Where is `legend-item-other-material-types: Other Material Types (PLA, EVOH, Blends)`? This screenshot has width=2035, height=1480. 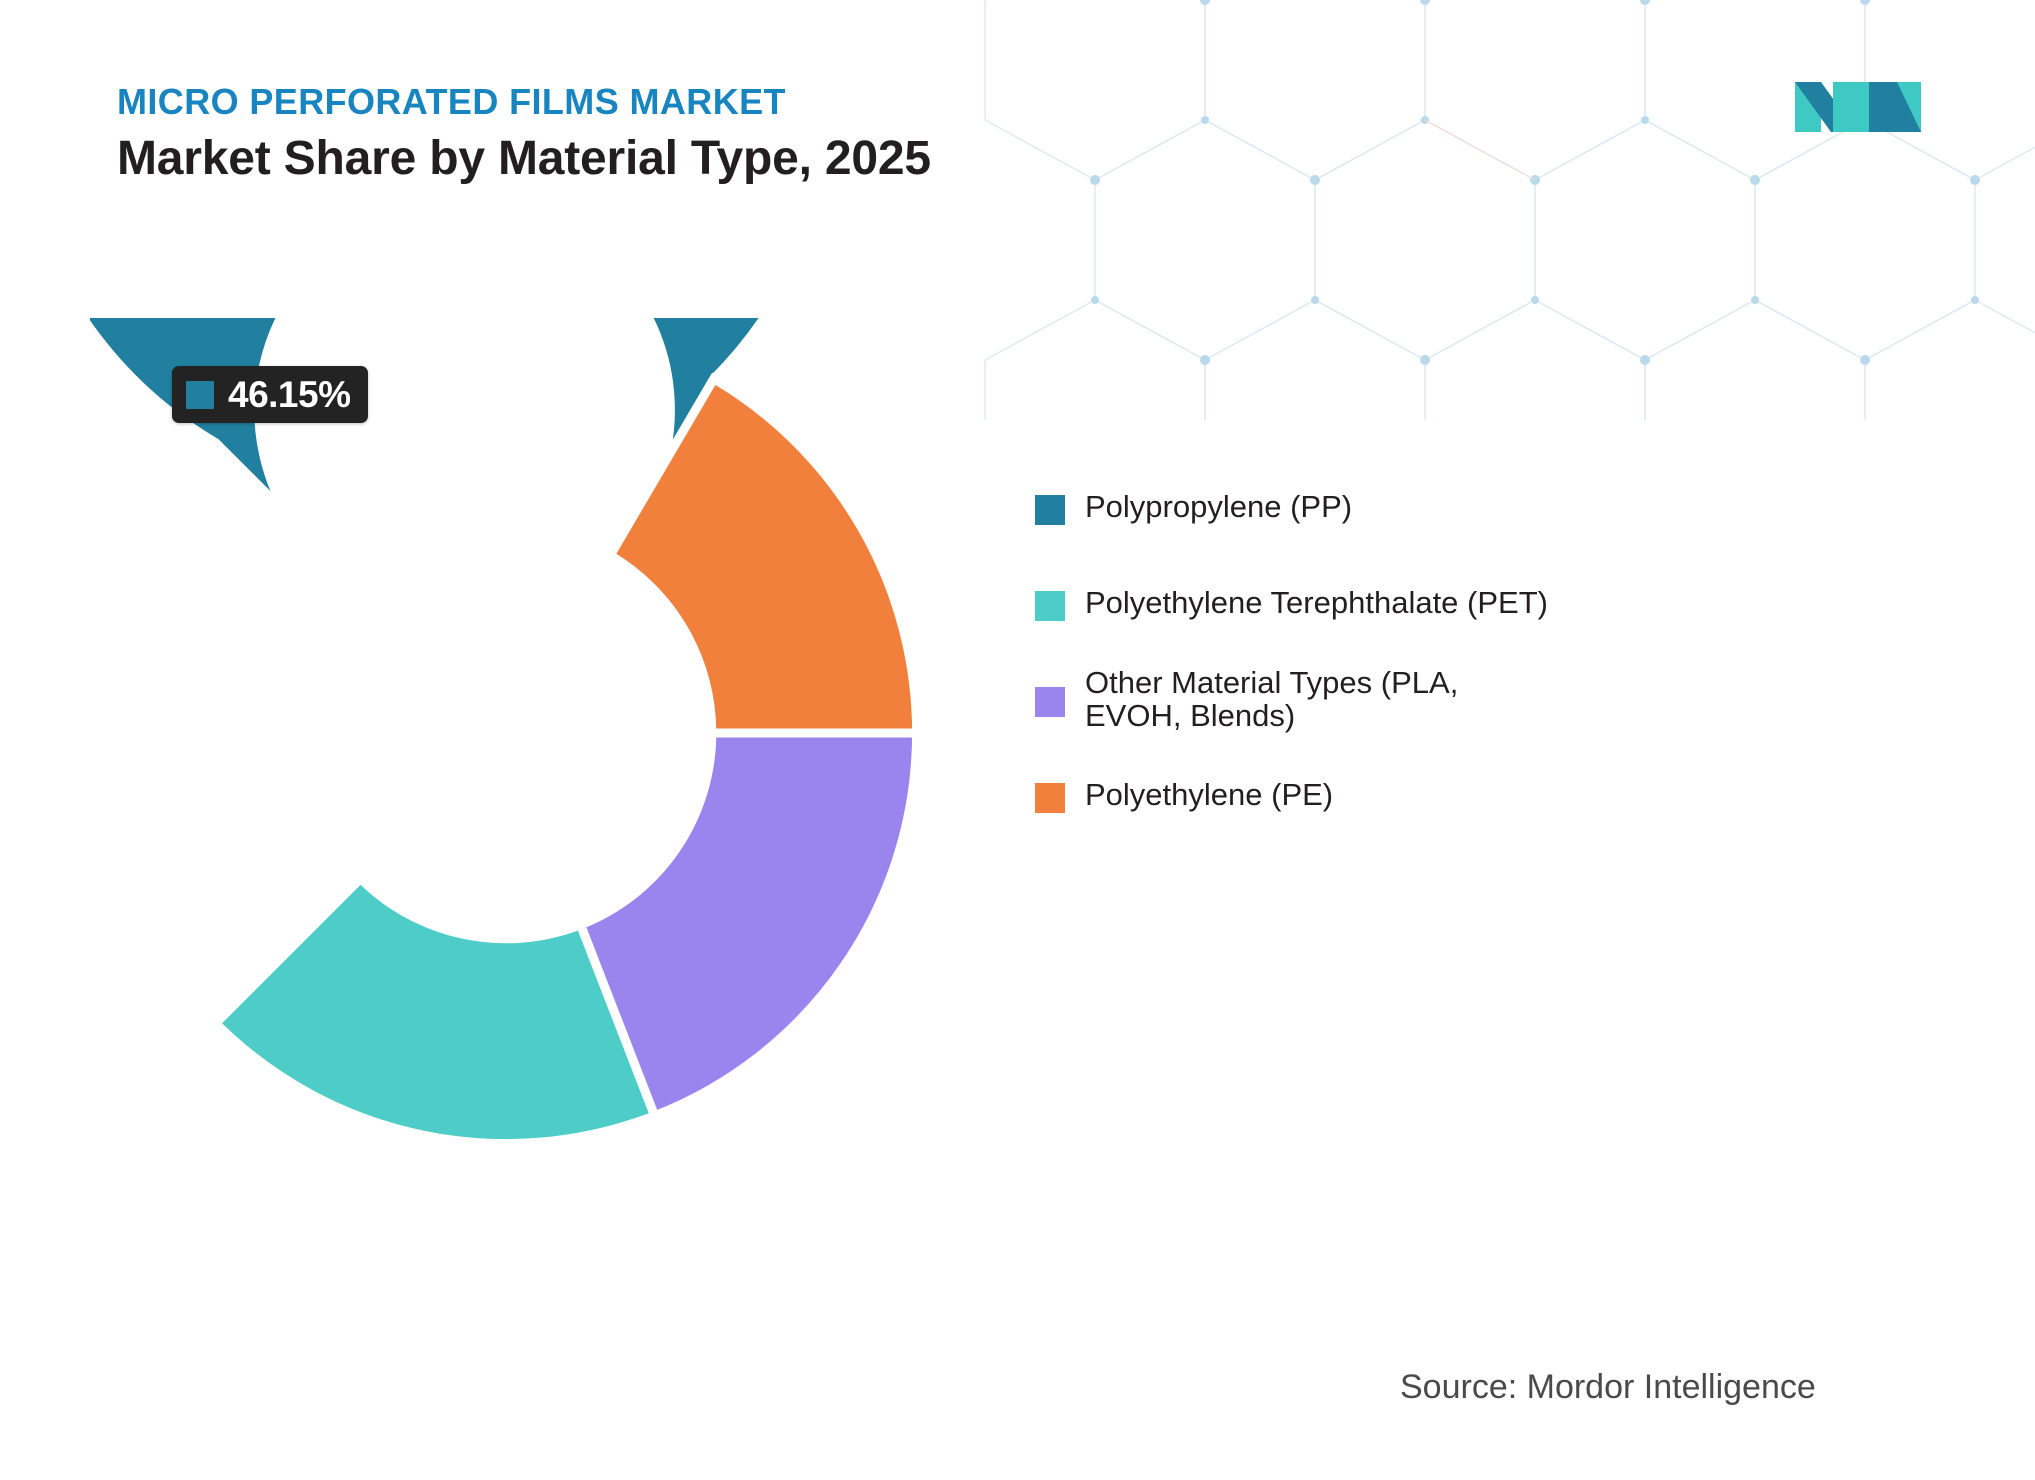 legend-item-other-material-types: Other Material Types (PLA, EVOH, Blends) is located at coordinates (1246, 699).